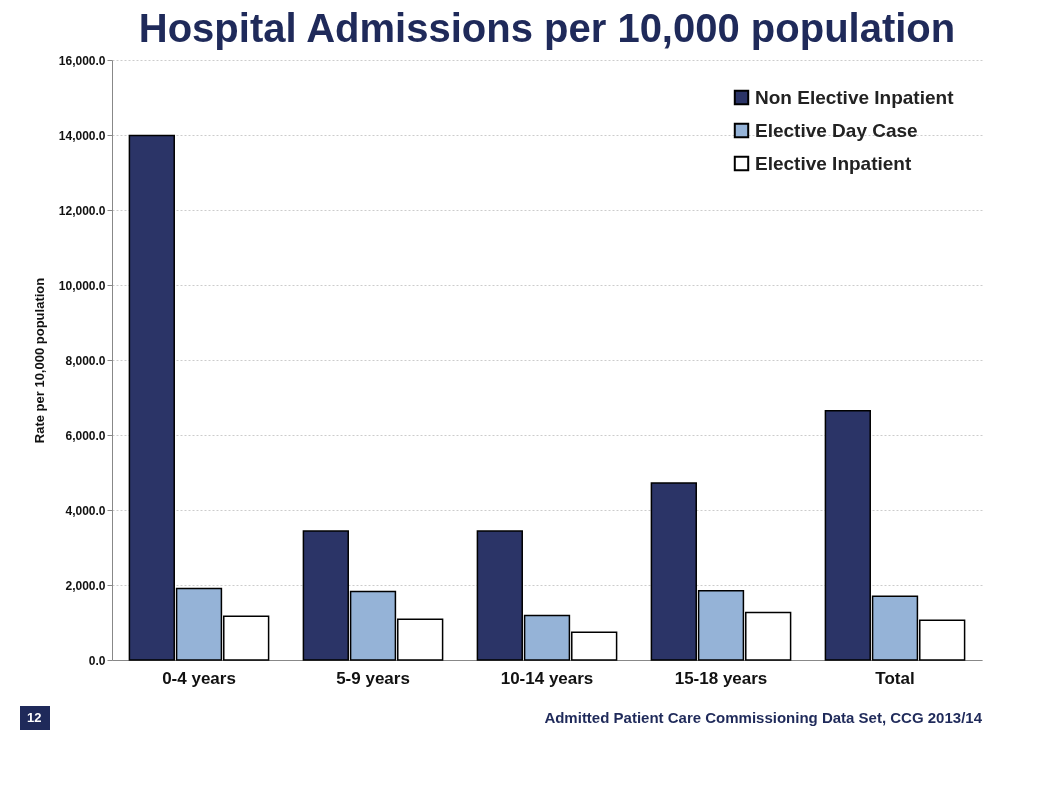 This screenshot has width=1044, height=796. I want to click on x-tick-label: 0-4 years, so click(199, 678).